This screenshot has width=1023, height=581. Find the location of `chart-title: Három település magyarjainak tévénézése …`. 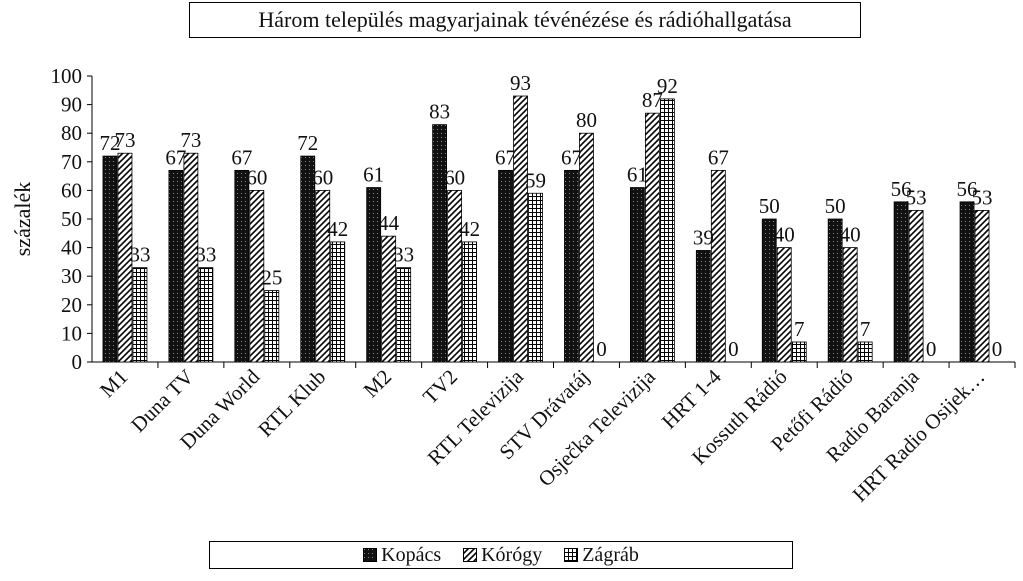

chart-title: Három település magyarjainak tévénézése … is located at coordinates (525, 20).